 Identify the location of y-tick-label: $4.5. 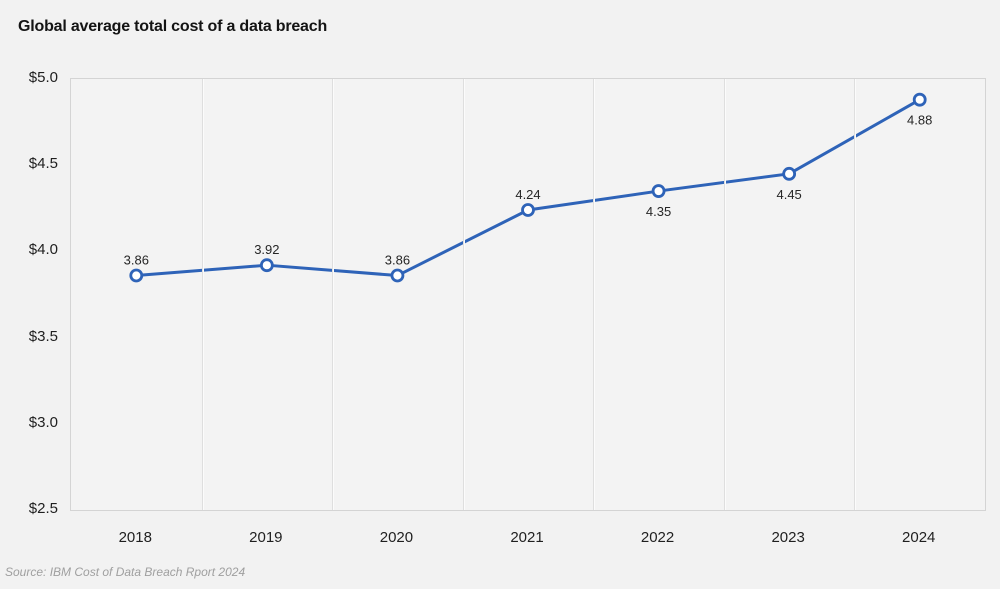
(43, 164).